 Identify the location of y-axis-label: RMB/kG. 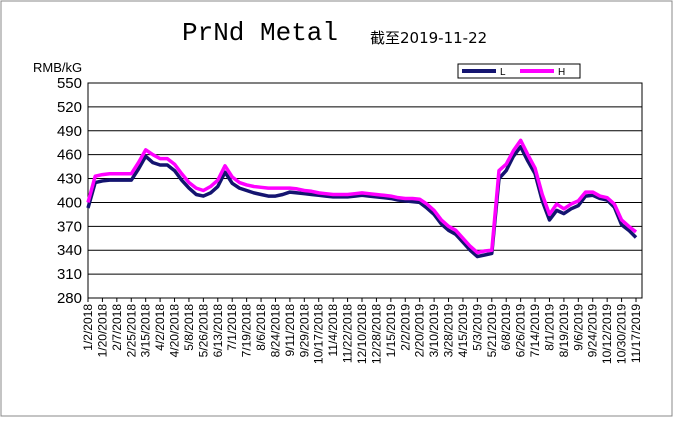
(57, 67).